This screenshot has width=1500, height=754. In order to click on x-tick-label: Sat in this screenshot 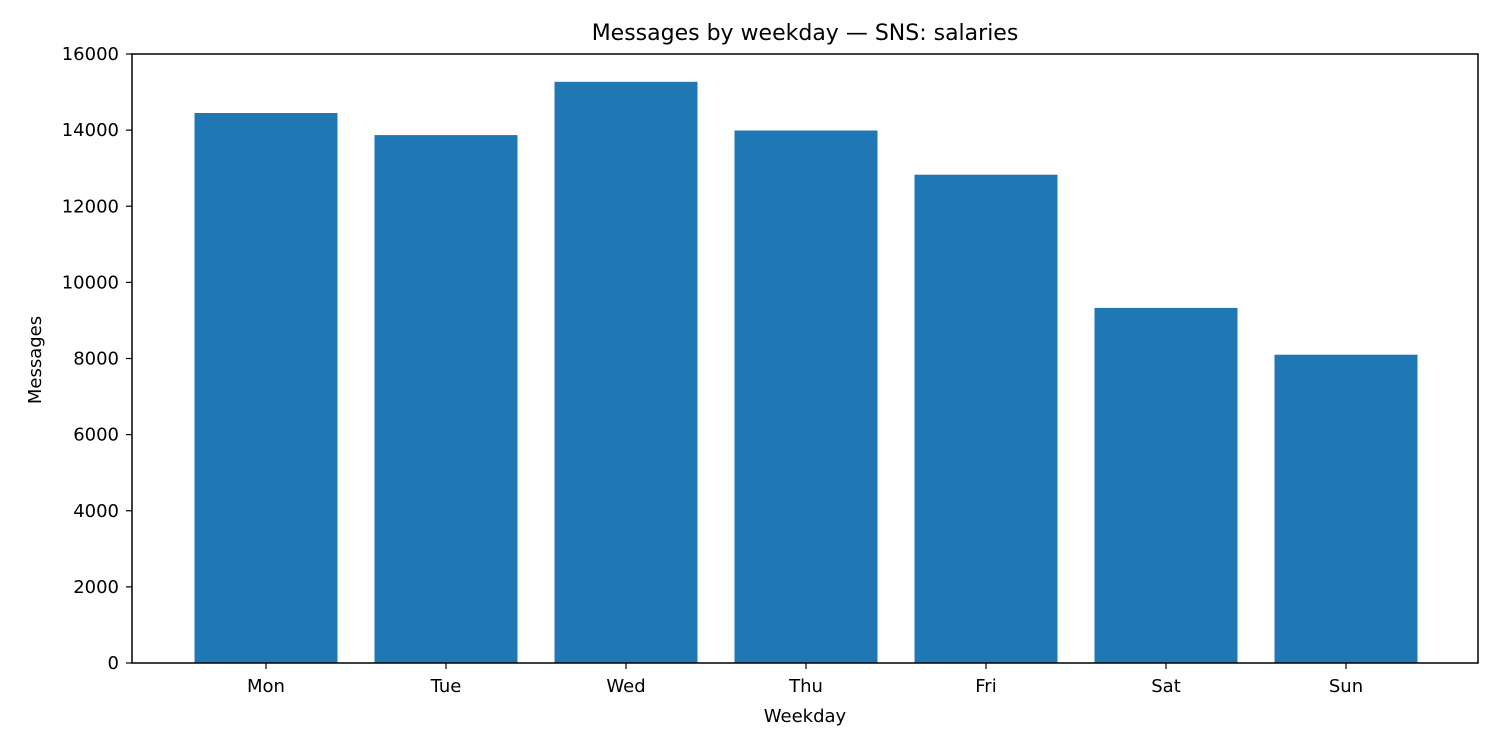, I will do `click(1166, 686)`.